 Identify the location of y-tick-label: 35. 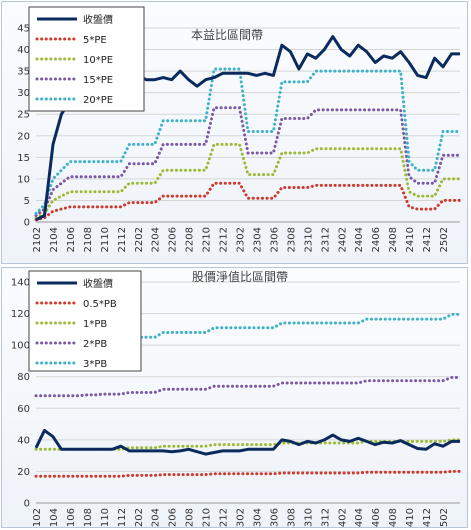
(23, 72).